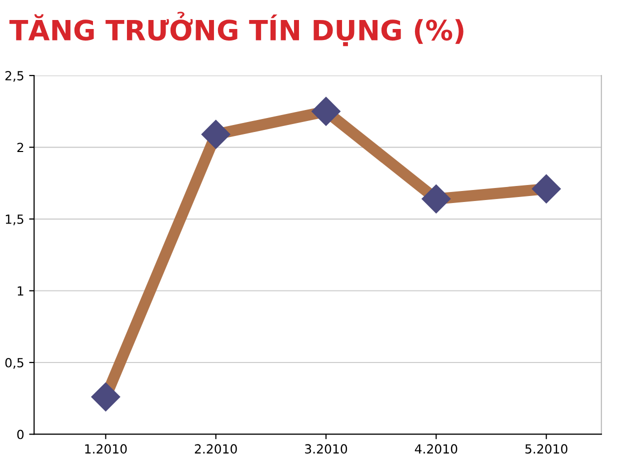 This screenshot has height=472, width=620. I want to click on y-tick-label: 2,5, so click(14, 76).